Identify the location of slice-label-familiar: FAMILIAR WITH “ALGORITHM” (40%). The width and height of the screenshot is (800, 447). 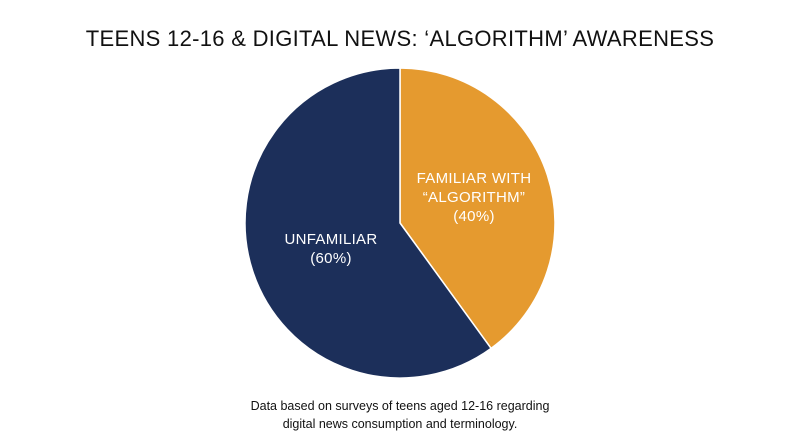
(474, 197).